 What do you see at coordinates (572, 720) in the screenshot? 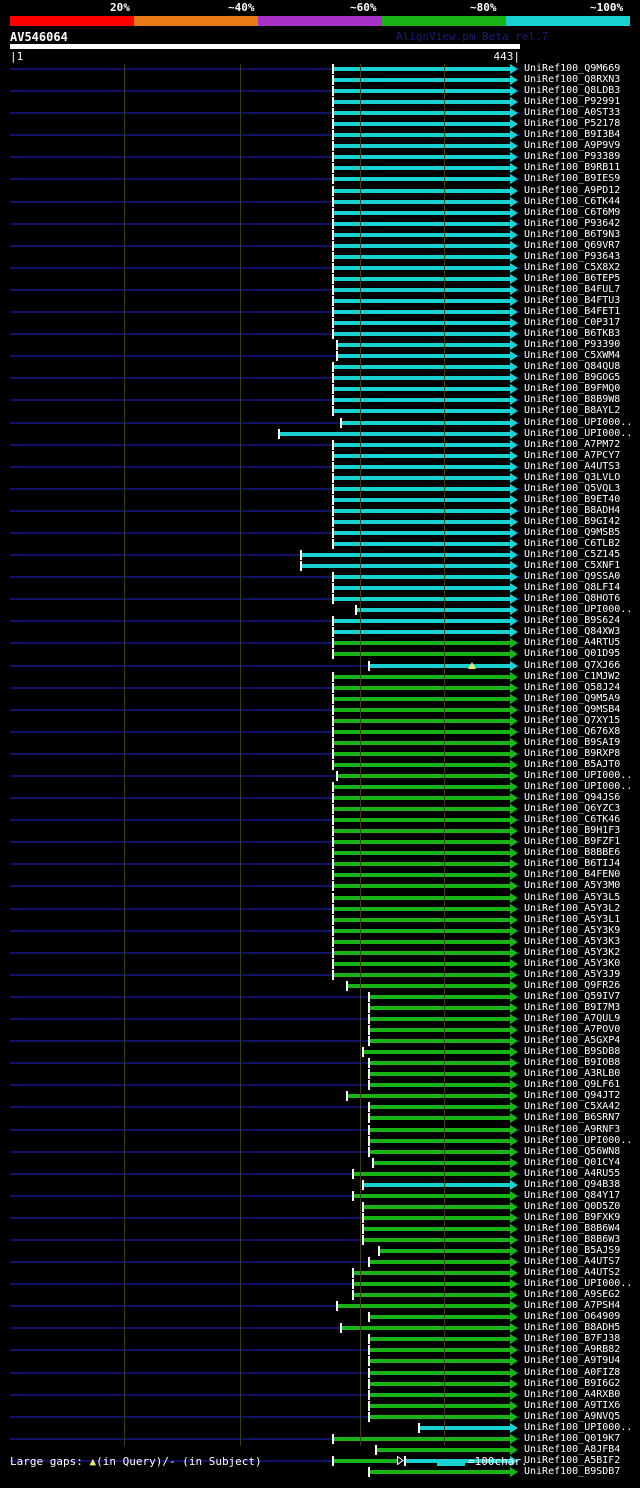
I see `subject-label: UniRef100_Q7XY15` at bounding box center [572, 720].